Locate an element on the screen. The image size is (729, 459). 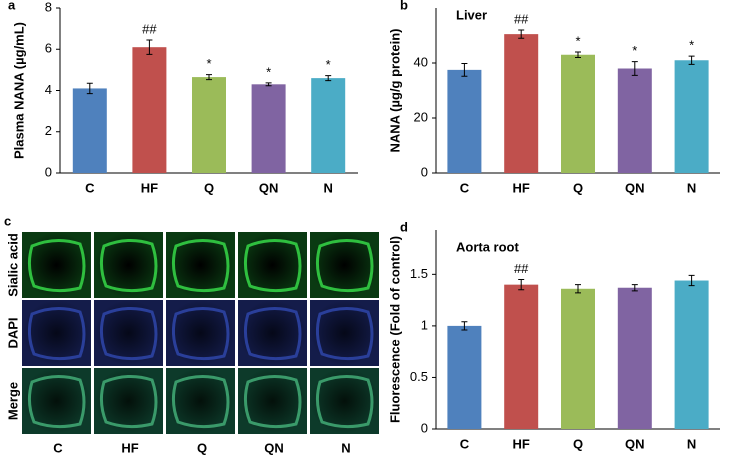
column-label: C is located at coordinates (58, 447).